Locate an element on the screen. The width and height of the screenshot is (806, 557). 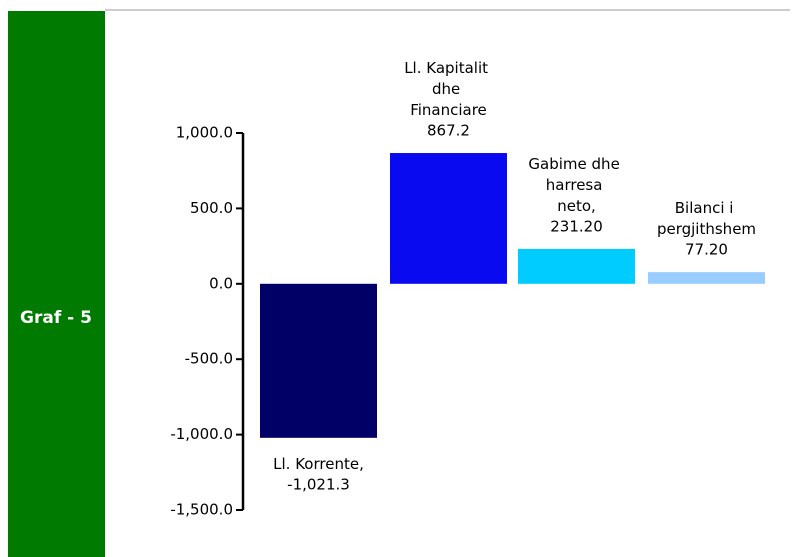
sidebar is located at coordinates (56, 284).